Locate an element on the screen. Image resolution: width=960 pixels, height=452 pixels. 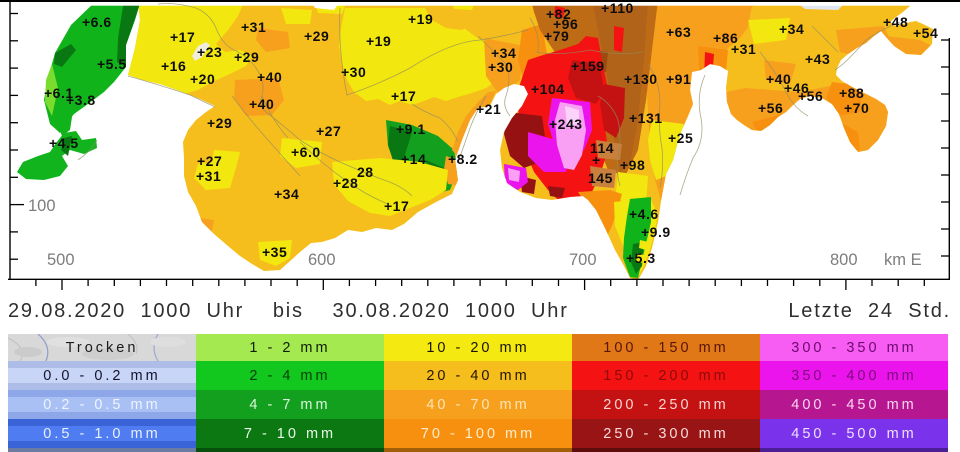
svg-text: +6.0 is located at coordinates (306, 152).